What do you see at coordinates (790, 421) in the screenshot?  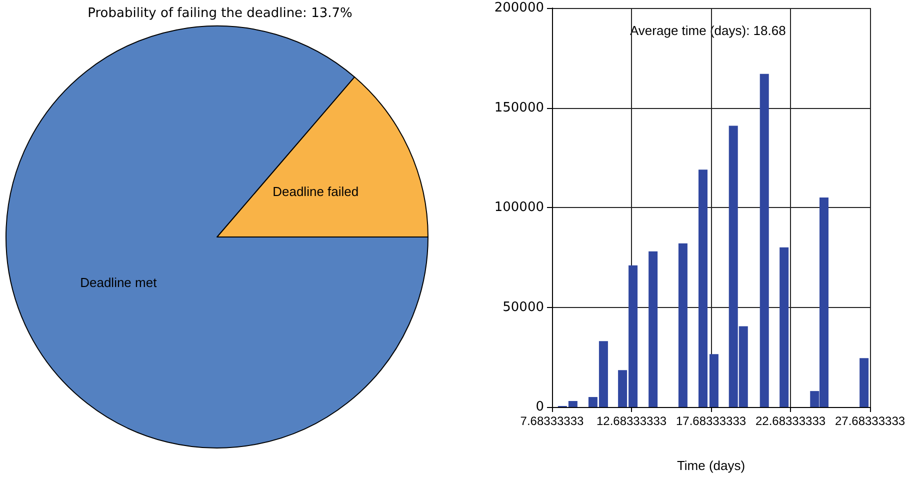 I see `x-tick-label: 22.68333333` at bounding box center [790, 421].